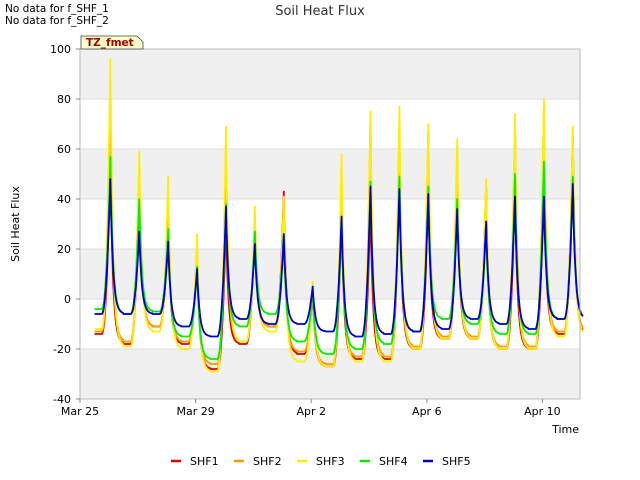  I want to click on y-tick-label: 100, so click(60, 49).